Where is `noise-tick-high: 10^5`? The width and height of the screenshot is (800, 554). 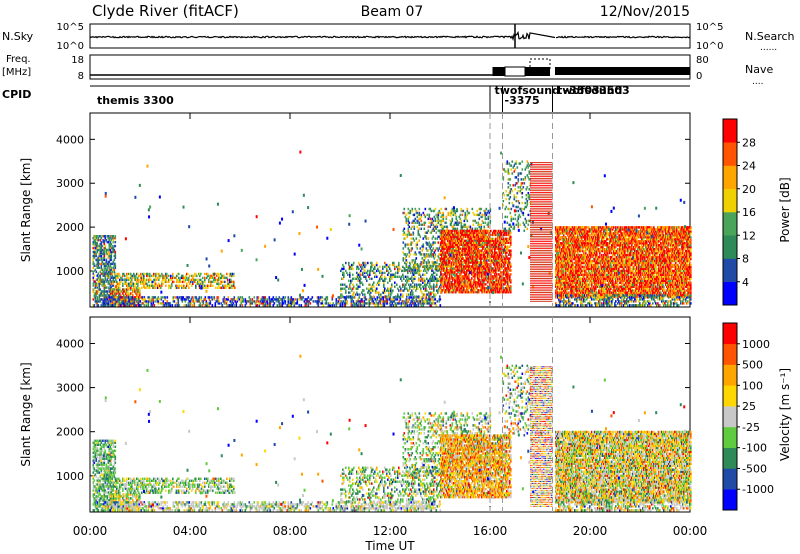 noise-tick-high: 10^5 is located at coordinates (70, 27).